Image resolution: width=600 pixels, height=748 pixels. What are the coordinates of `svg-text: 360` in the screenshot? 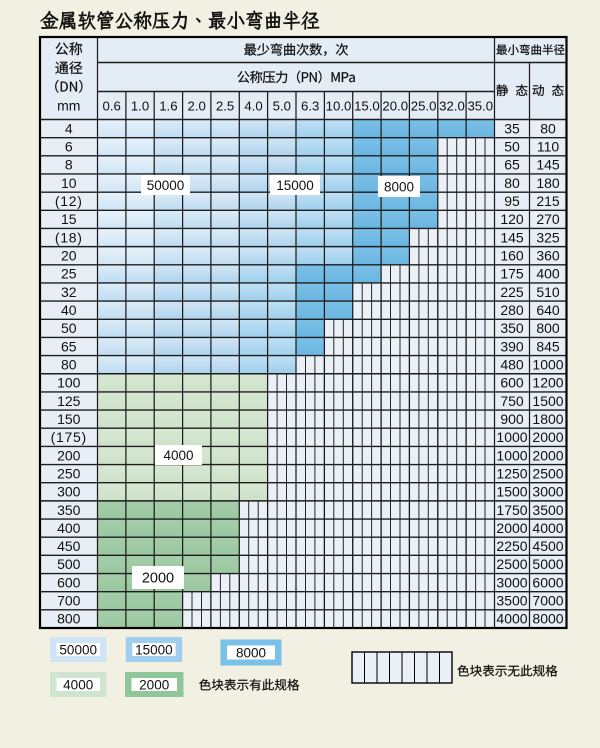 It's located at (548, 256).